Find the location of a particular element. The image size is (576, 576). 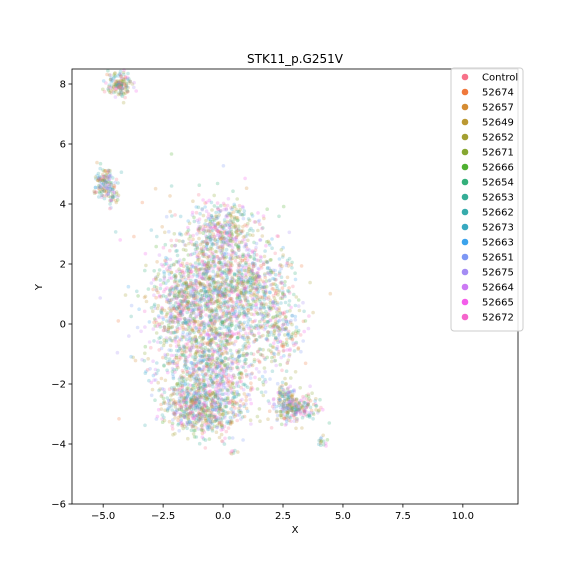

y-tick-label: 0 is located at coordinates (63, 325).